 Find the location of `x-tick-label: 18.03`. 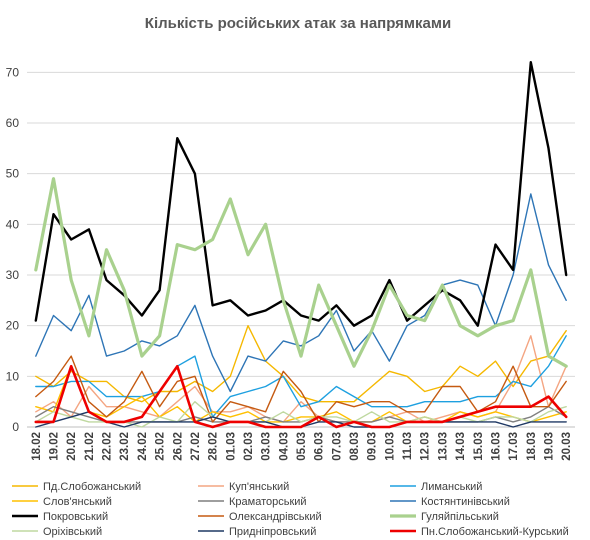

x-tick-label: 18.03 is located at coordinates (532, 446).